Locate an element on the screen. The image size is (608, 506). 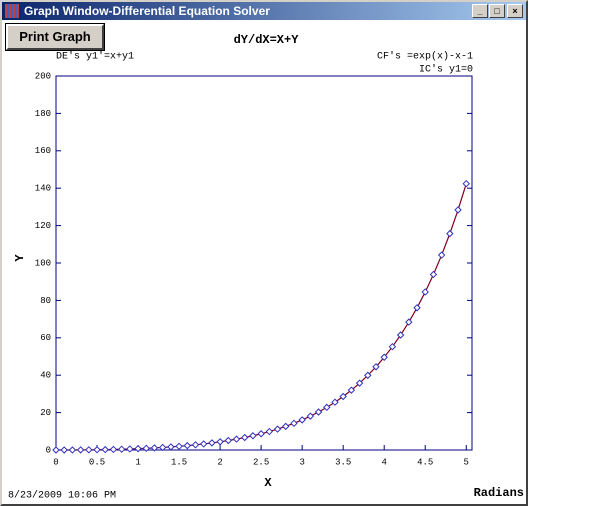
y-axis-label: Y is located at coordinates (20, 258).